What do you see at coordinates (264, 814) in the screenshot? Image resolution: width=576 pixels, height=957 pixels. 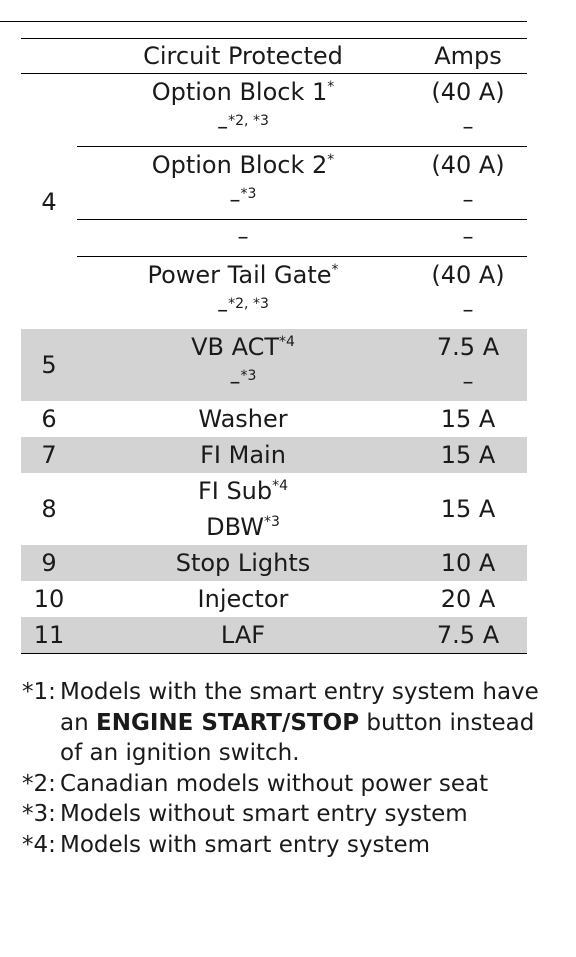 I see `footnote-text: Models without smart entry system` at bounding box center [264, 814].